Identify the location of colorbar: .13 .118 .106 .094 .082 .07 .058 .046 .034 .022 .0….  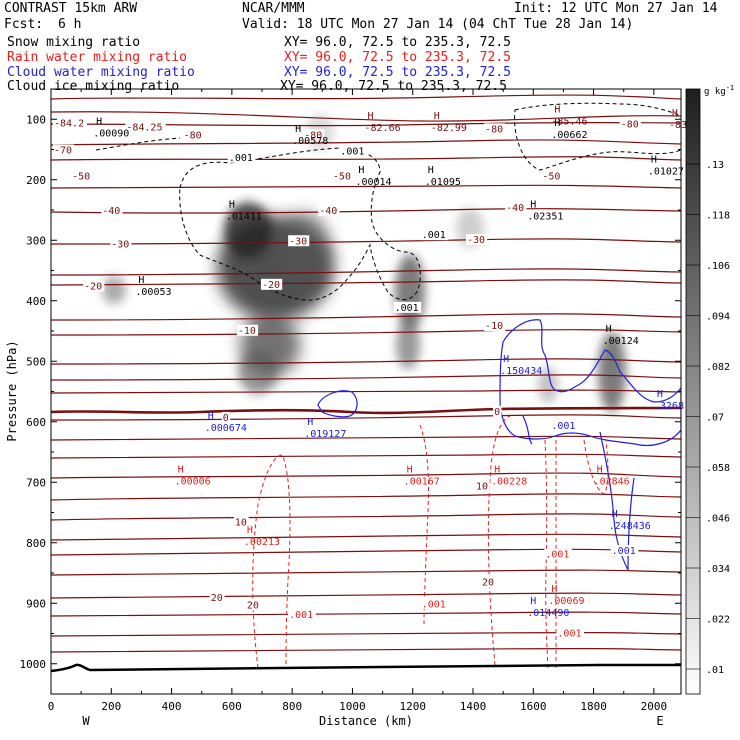
(709, 389).